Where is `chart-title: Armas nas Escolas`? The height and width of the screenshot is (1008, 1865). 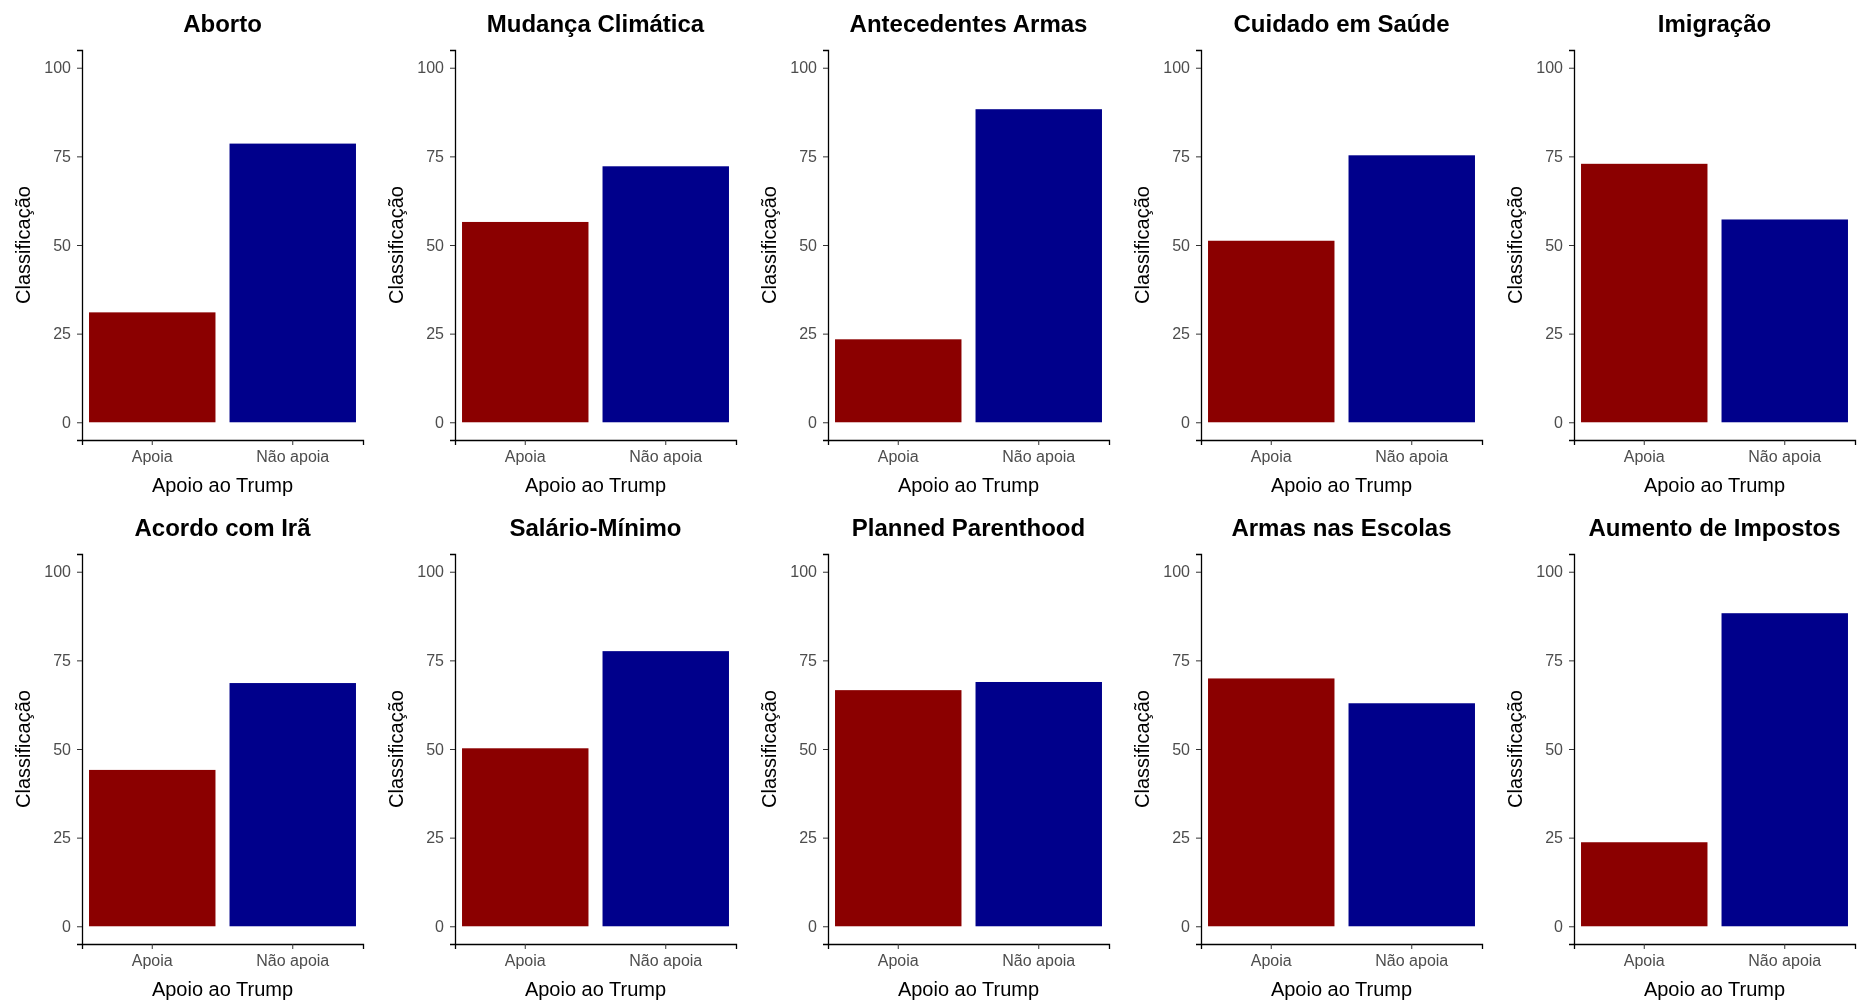
chart-title: Armas nas Escolas is located at coordinates (1341, 527).